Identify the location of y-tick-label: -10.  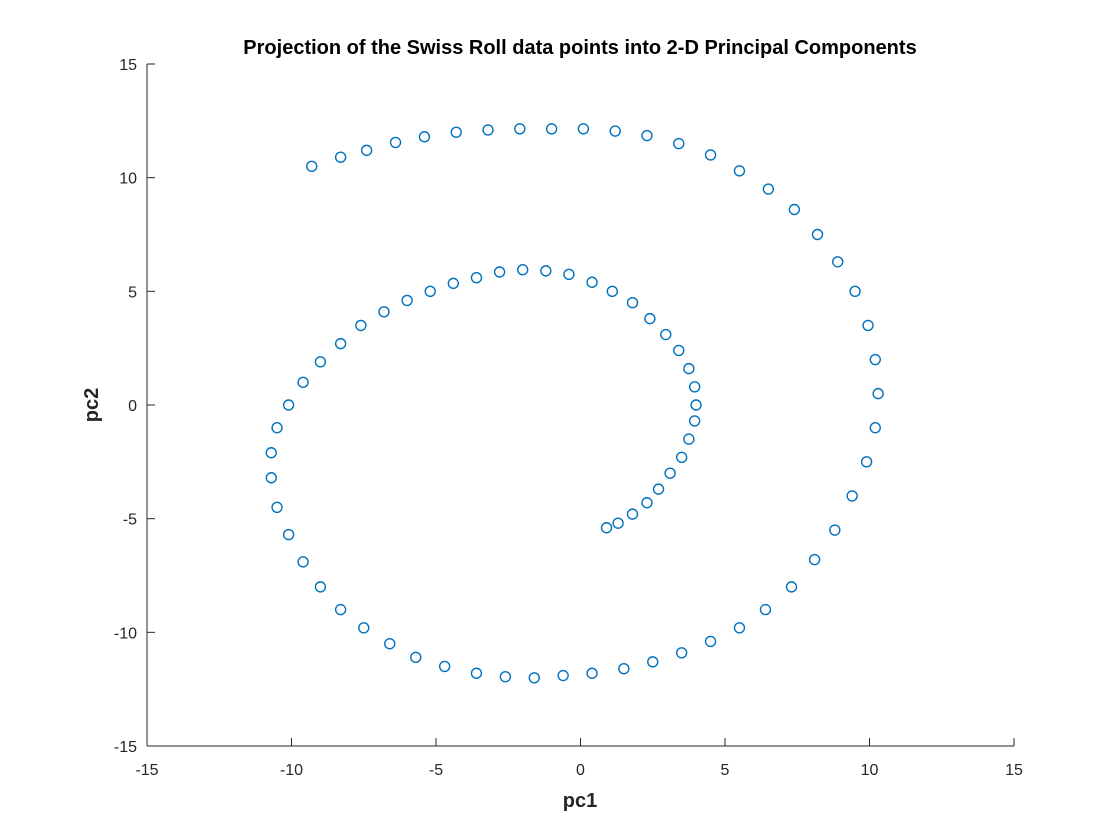
(125, 633).